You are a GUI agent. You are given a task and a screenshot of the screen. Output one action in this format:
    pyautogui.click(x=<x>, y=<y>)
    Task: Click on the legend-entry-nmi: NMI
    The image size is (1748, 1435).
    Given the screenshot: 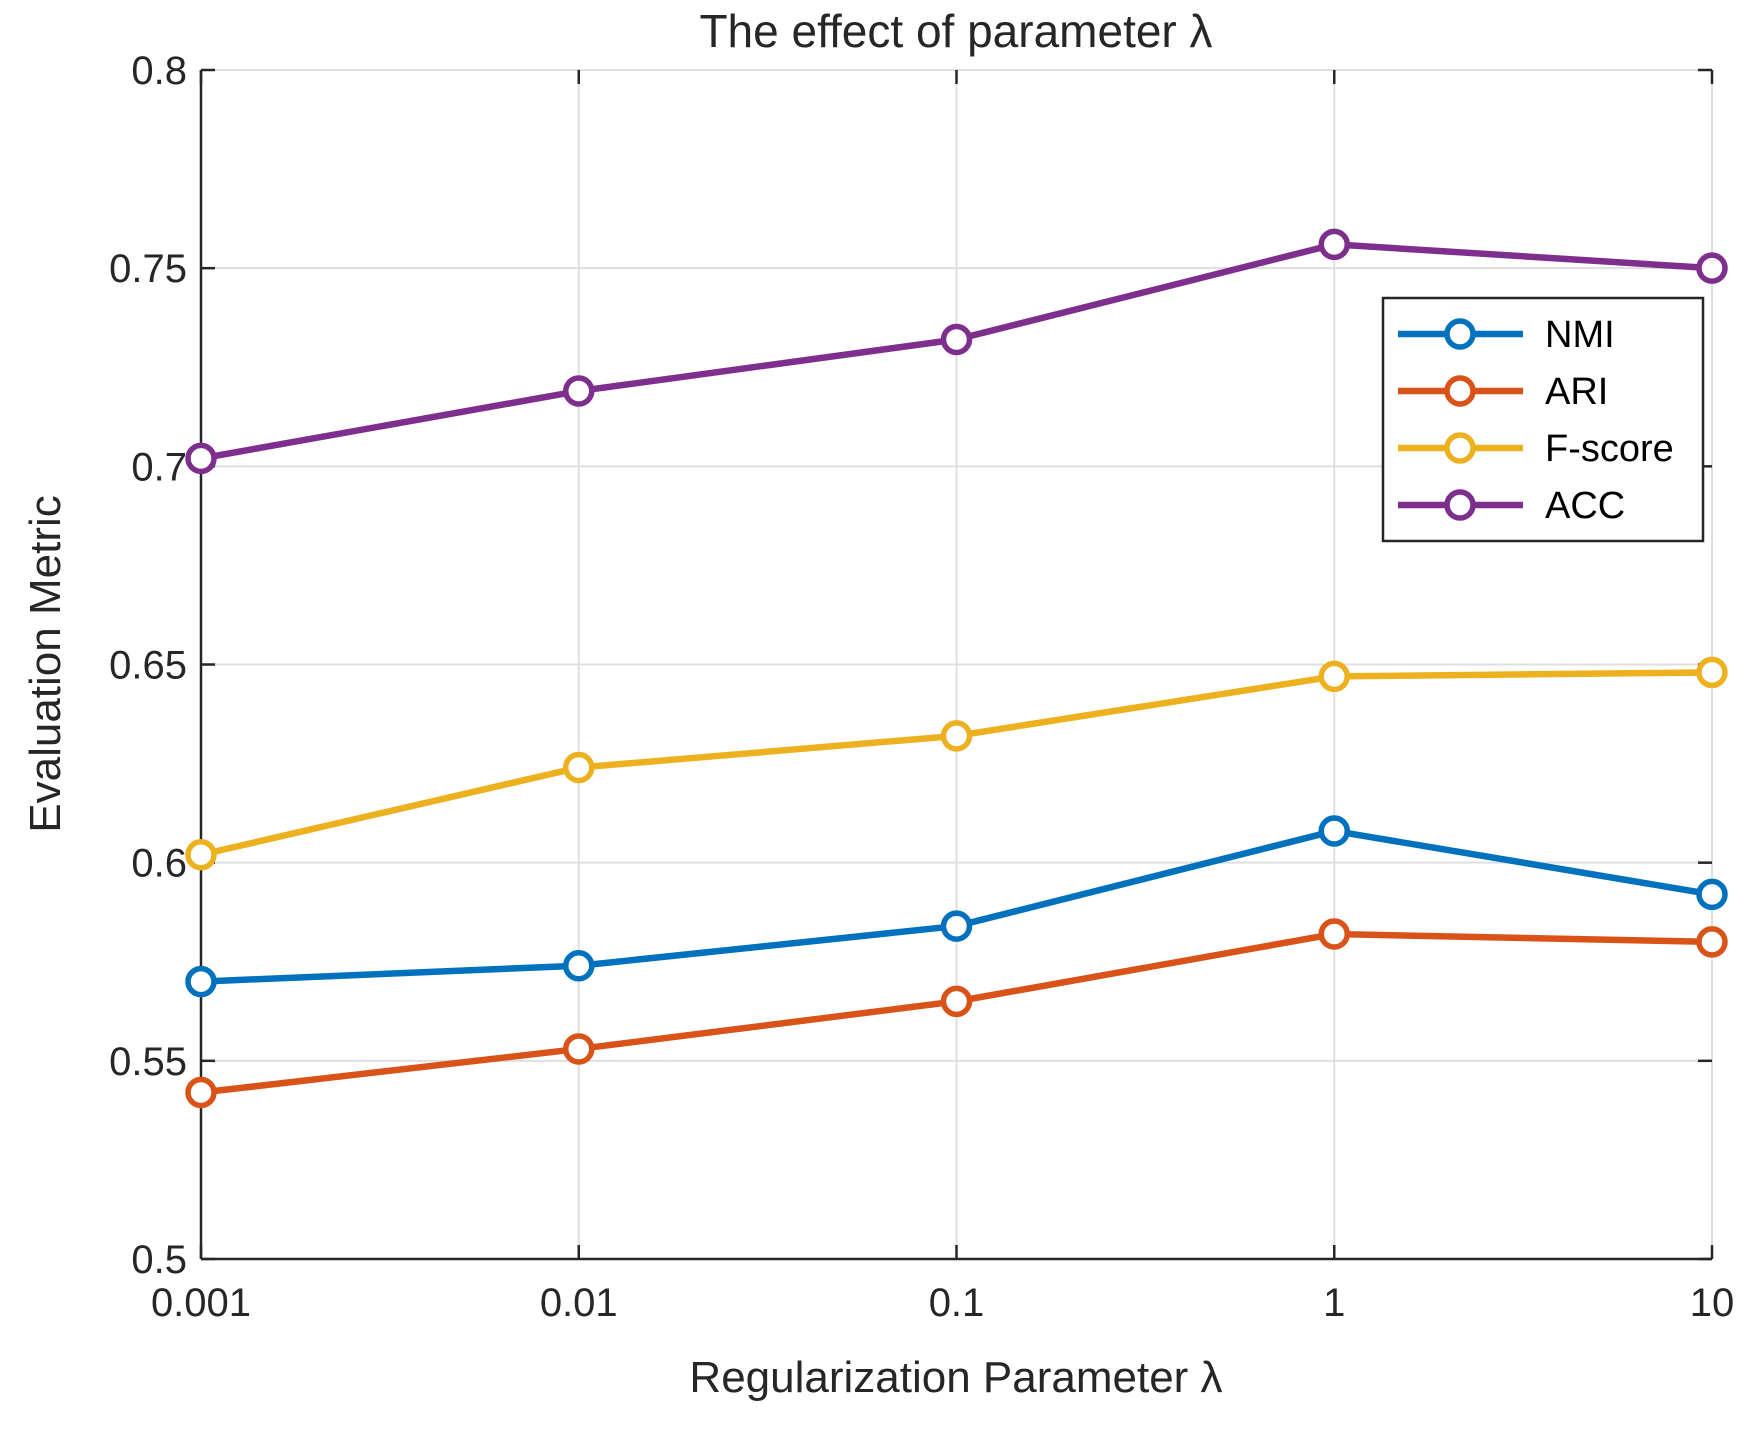 What is the action you would take?
    pyautogui.click(x=1506, y=335)
    